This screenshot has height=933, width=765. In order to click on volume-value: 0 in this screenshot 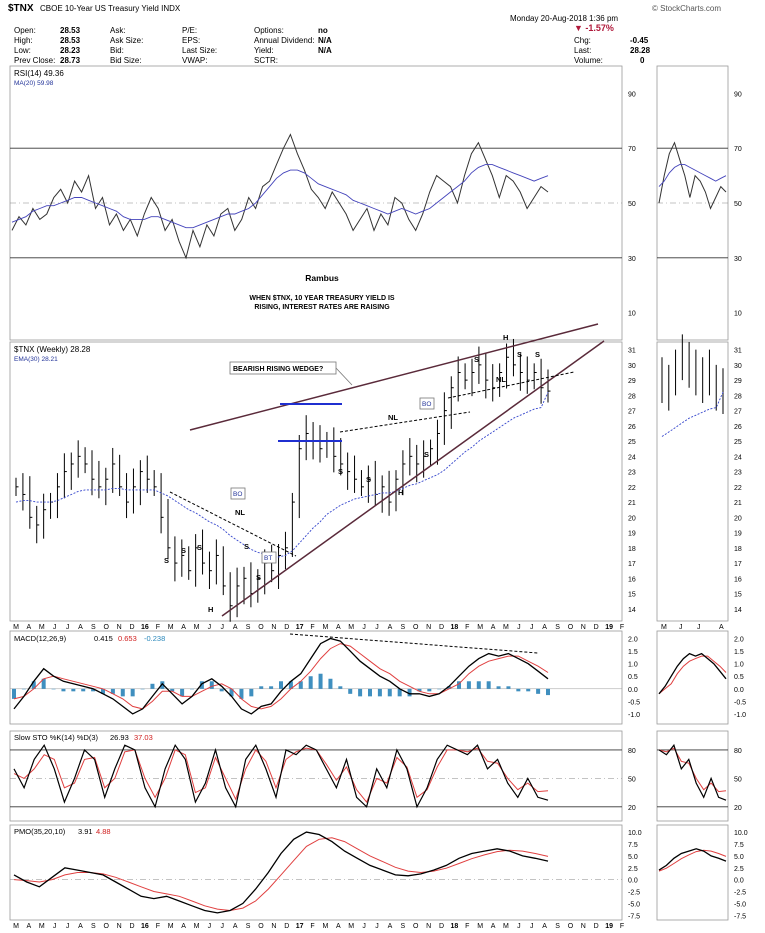, I will do `click(642, 60)`.